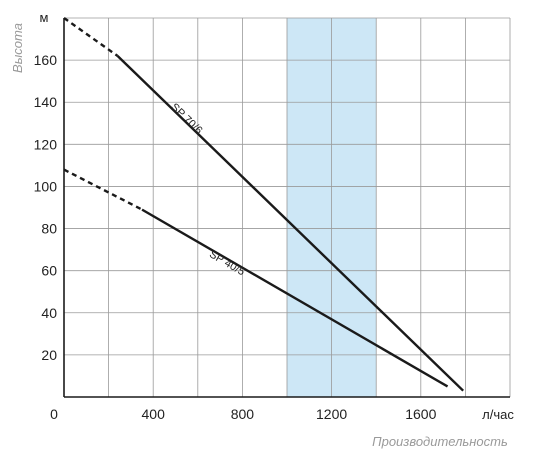 The image size is (541, 468). I want to click on x-axis-title: Производительность, so click(440, 441).